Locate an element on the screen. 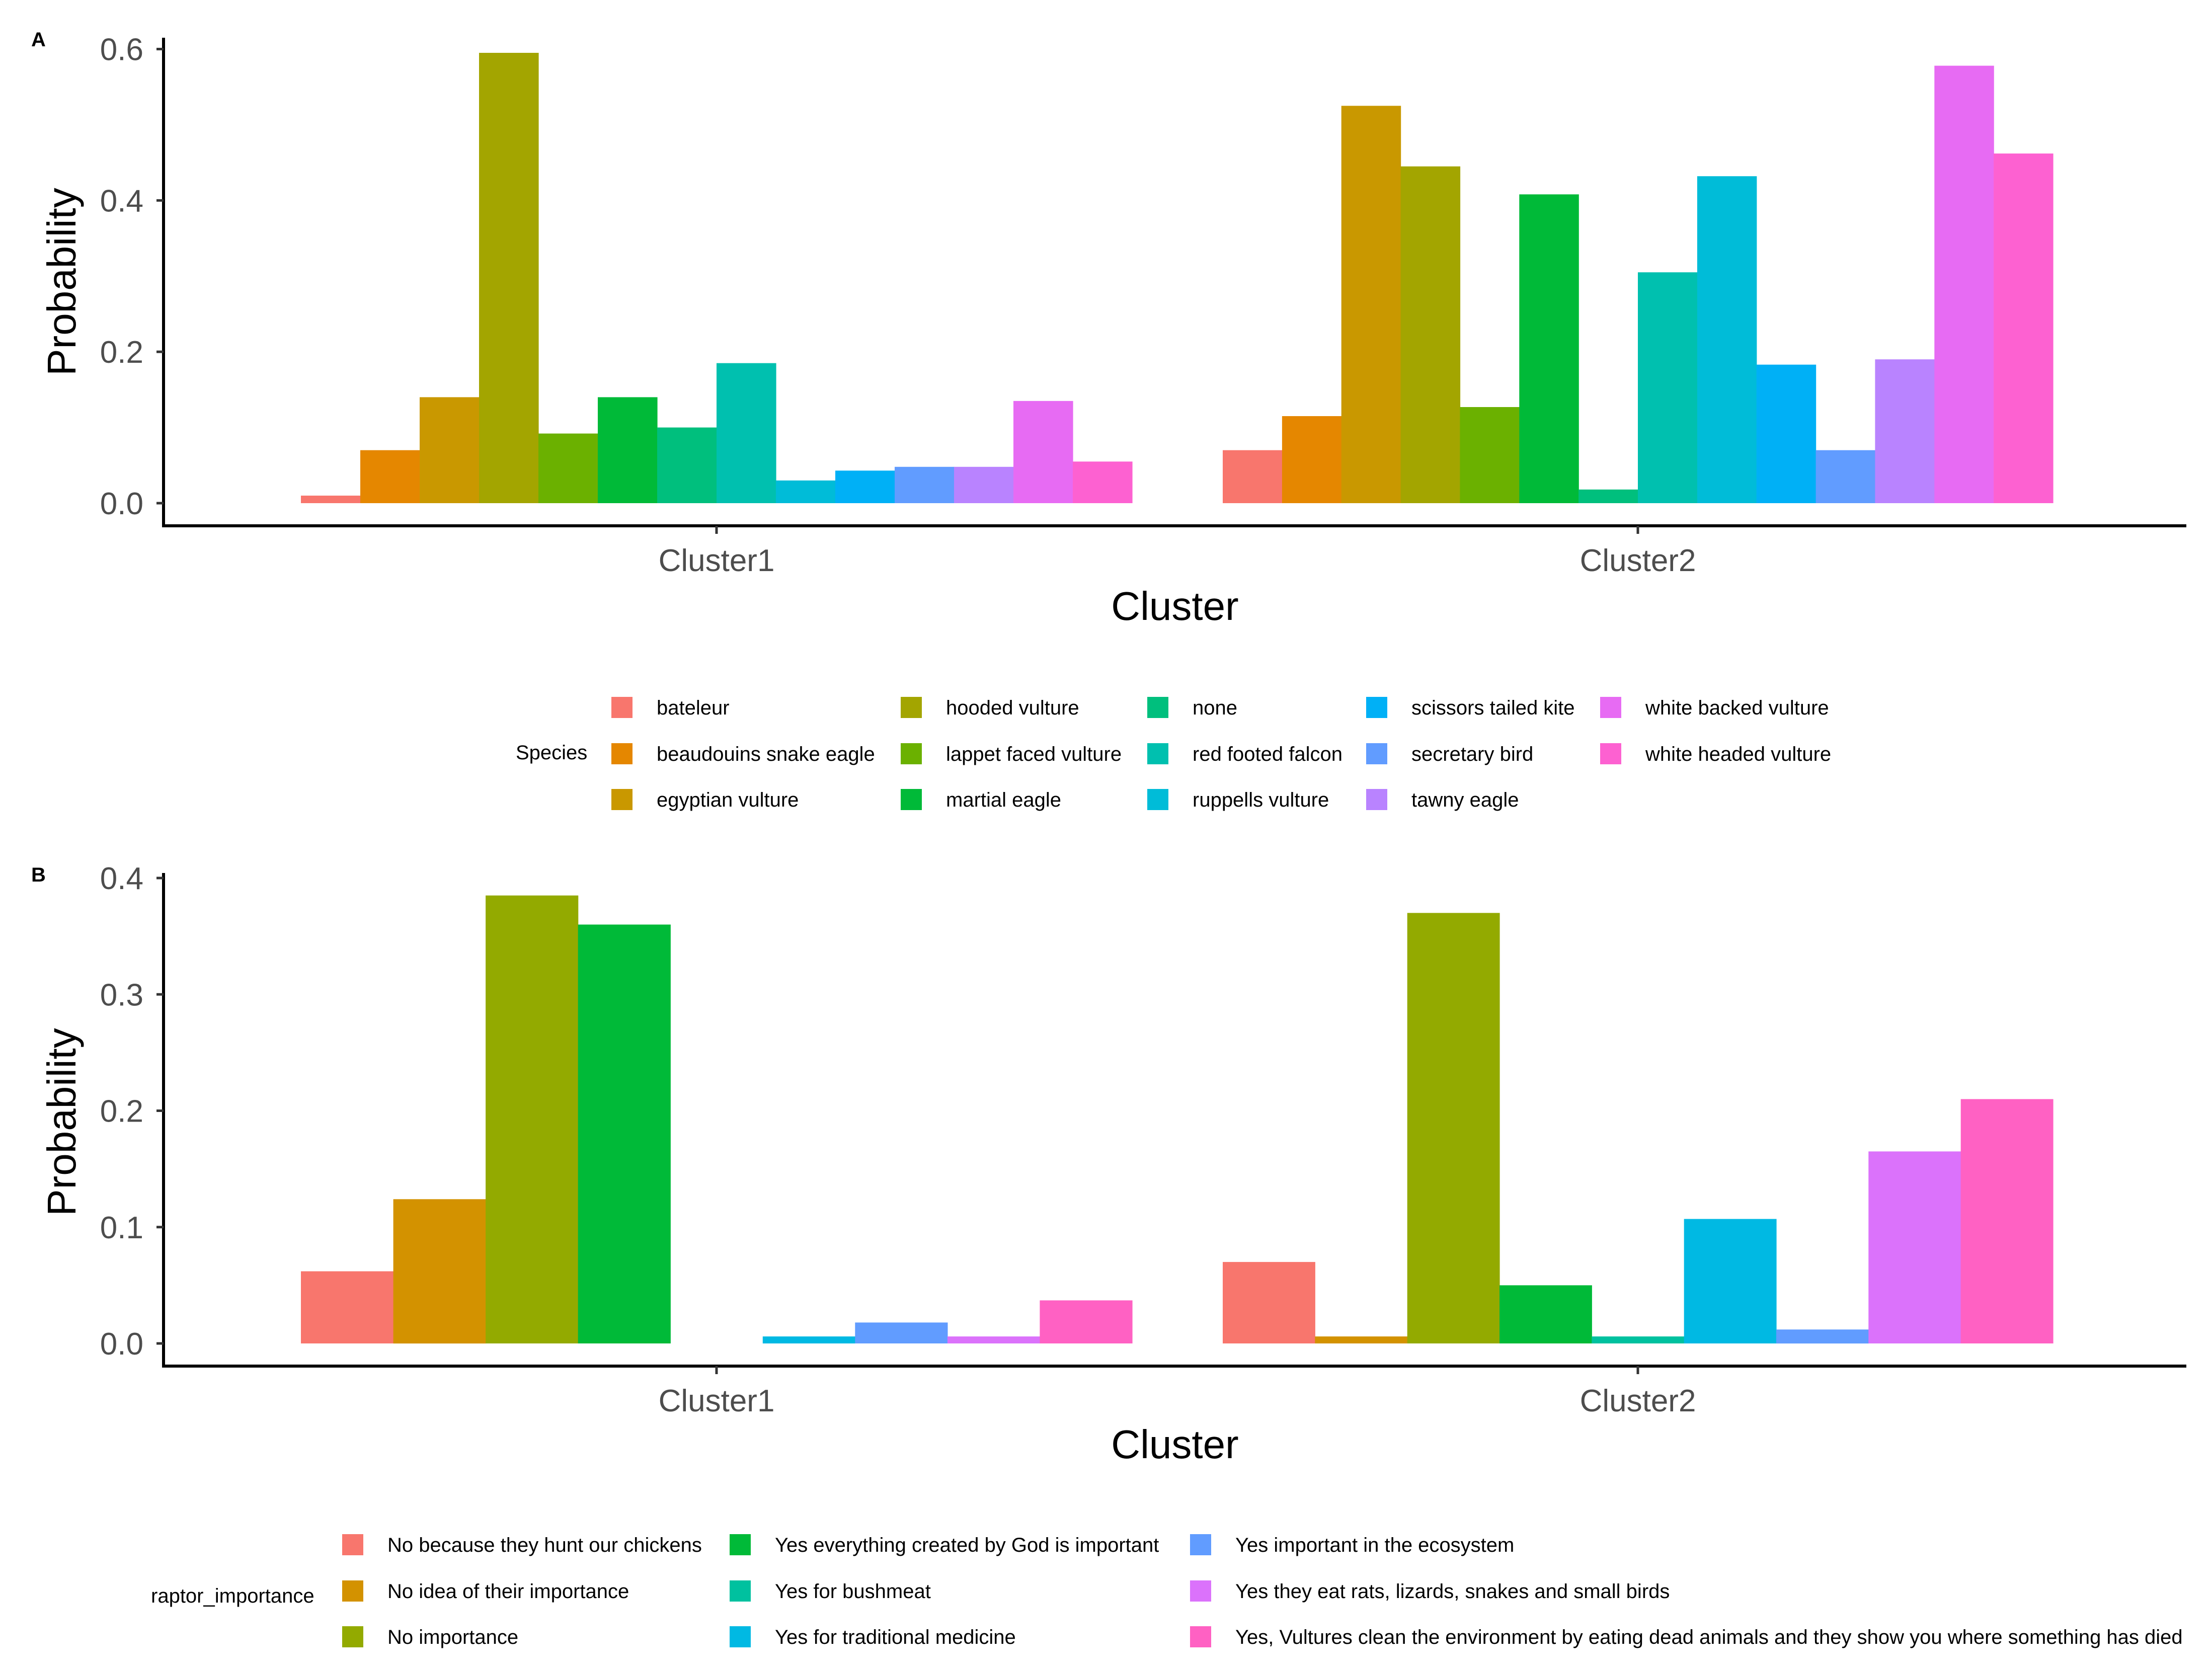 This screenshot has width=2212, height=1671. panel-a-legend-title: Species is located at coordinates (551, 753).